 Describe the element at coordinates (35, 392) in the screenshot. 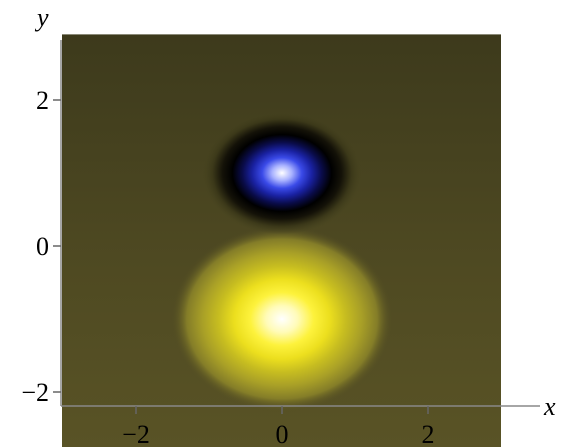

I see `y-tick-label: −2` at that location.